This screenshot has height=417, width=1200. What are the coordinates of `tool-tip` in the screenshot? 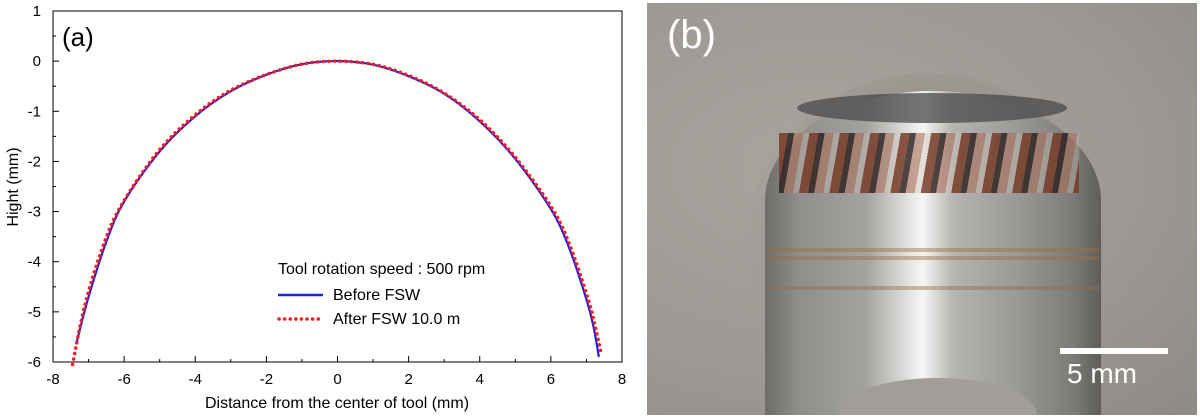 It's located at (932, 108).